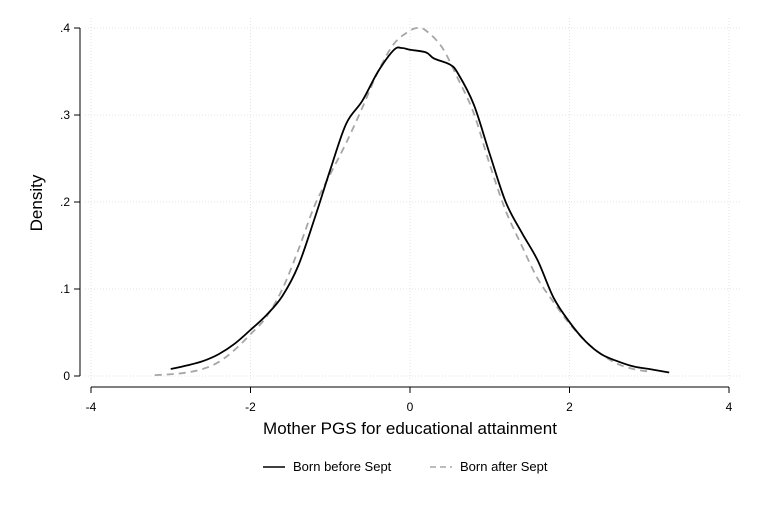 This screenshot has height=506, width=759. What do you see at coordinates (410, 407) in the screenshot?
I see `x-tick-label: 0` at bounding box center [410, 407].